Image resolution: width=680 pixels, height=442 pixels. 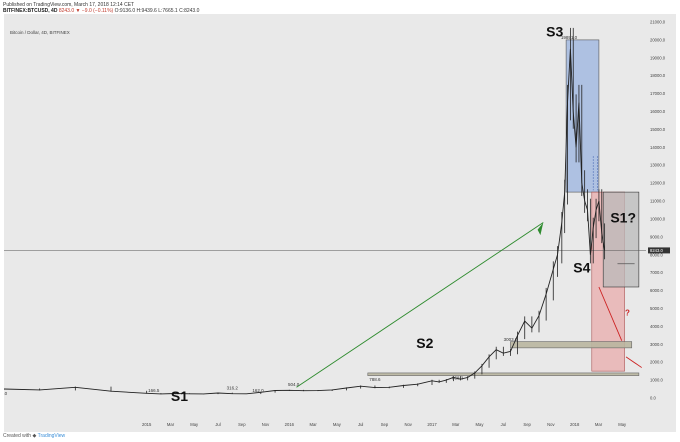 I want to click on tradingview-logo-icon: ◆, so click(x=34, y=436).